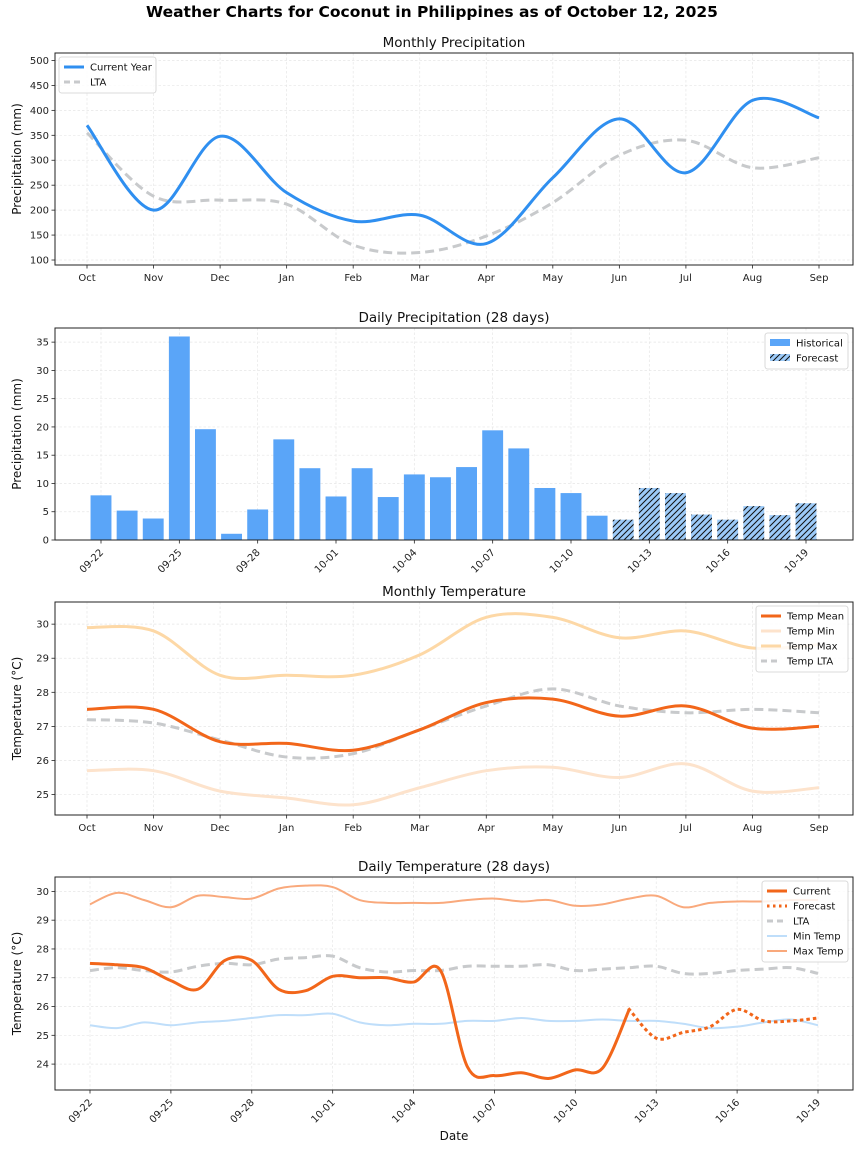 The height and width of the screenshot is (1152, 864). Describe the element at coordinates (487, 278) in the screenshot. I see `x-tick-label: Apr` at that location.